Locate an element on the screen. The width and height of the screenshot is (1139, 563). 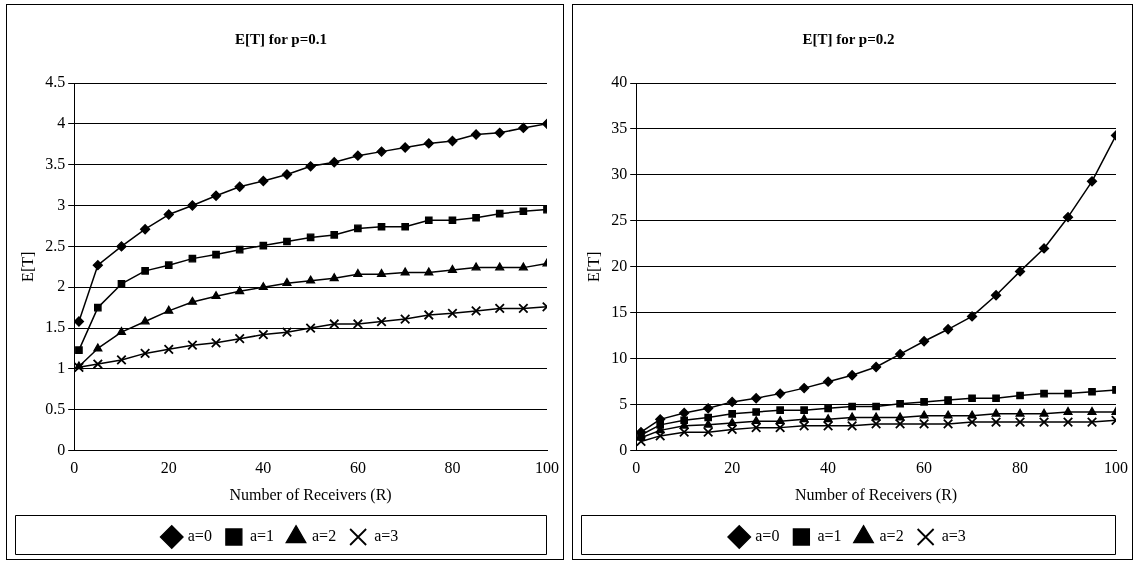
x-tick-label: 60 is located at coordinates (924, 468).